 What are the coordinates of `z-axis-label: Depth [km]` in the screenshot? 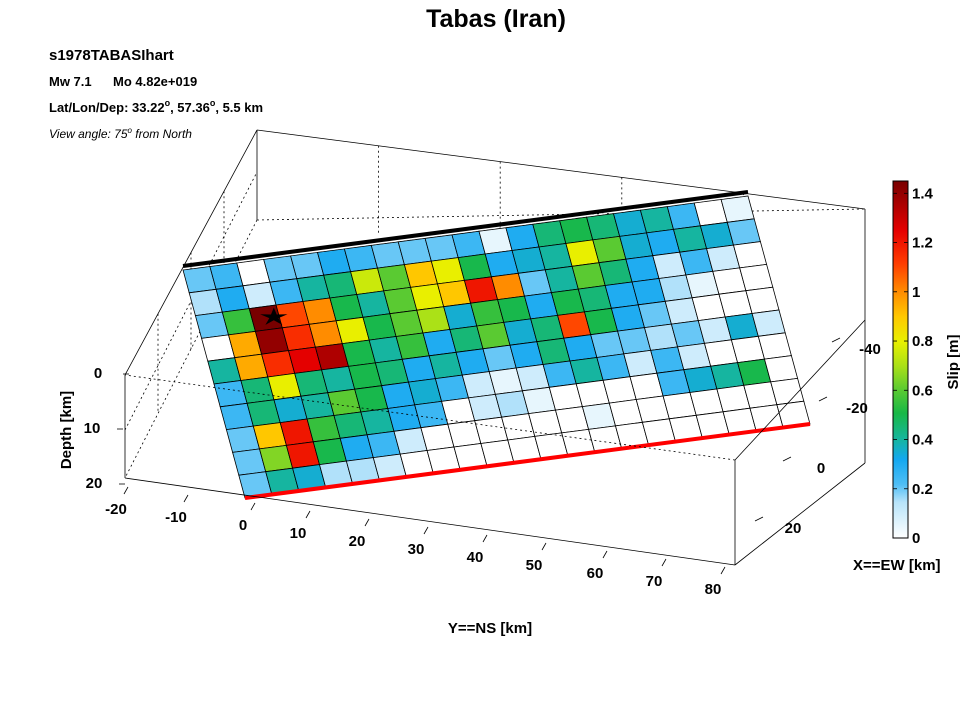 It's located at (66, 430).